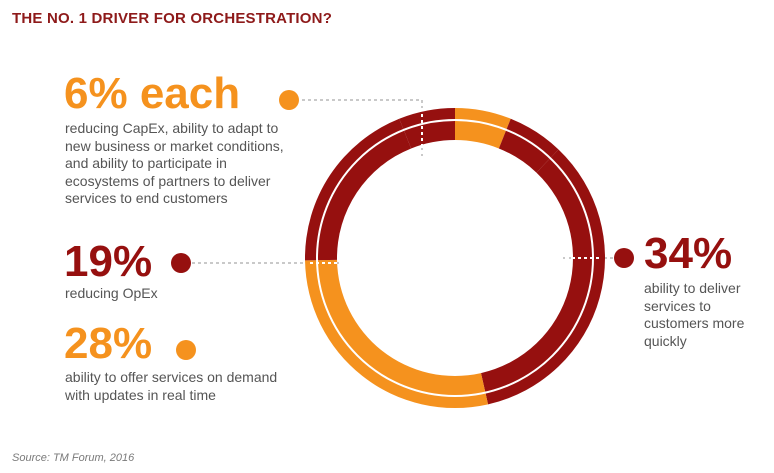  Describe the element at coordinates (665, 340) in the screenshot. I see `desc-line: quickly` at that location.